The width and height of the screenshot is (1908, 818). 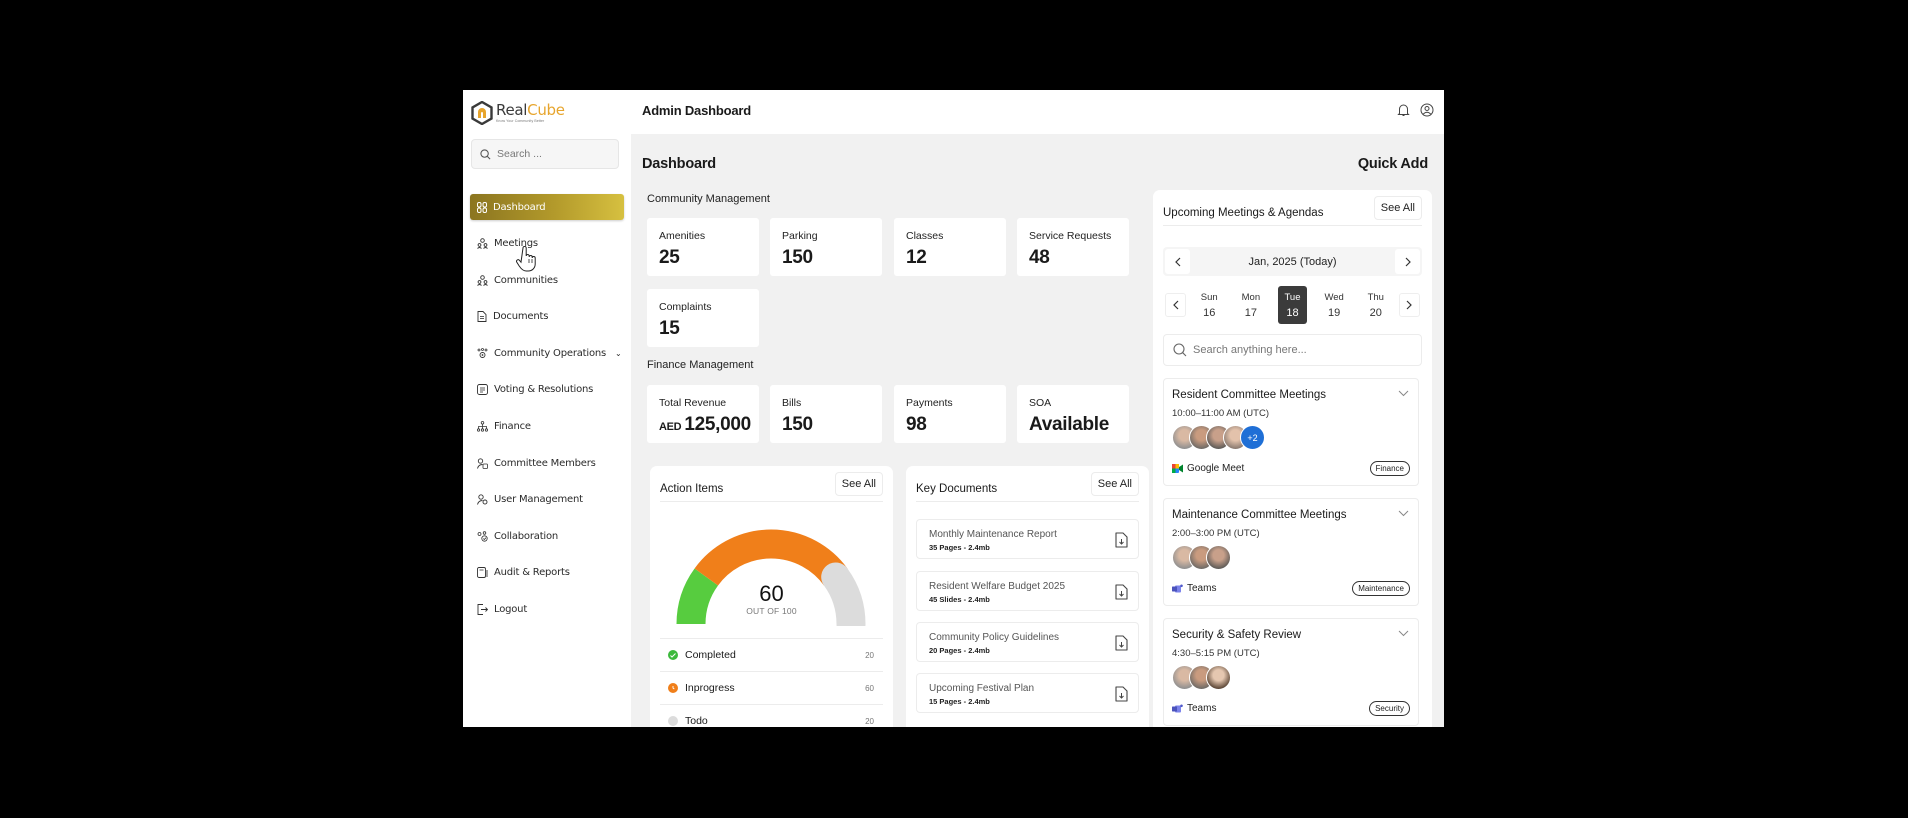 I want to click on meeting-tag: Maintenance, so click(x=1381, y=588).